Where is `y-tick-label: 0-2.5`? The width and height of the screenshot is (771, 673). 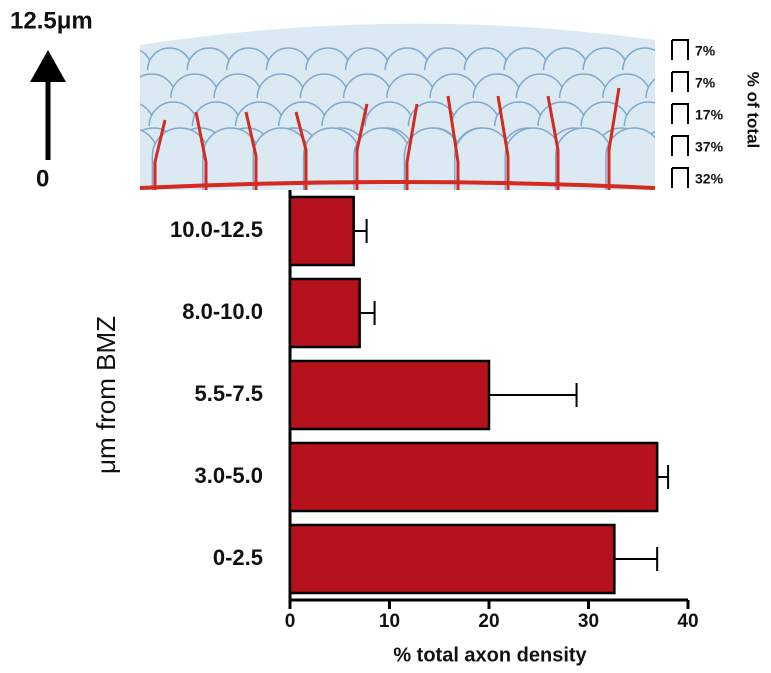 y-tick-label: 0-2.5 is located at coordinates (238, 557).